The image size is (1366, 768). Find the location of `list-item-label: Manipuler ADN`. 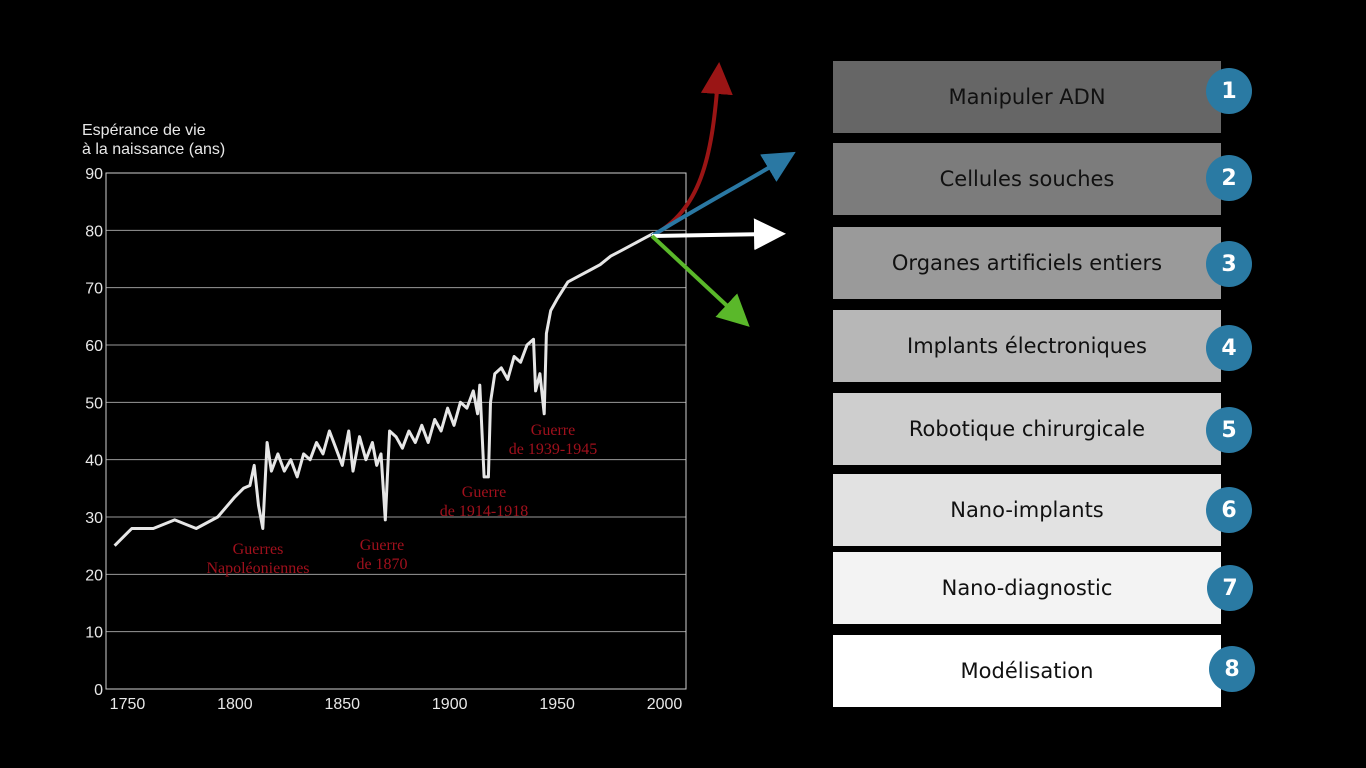

list-item-label: Manipuler ADN is located at coordinates (1027, 97).